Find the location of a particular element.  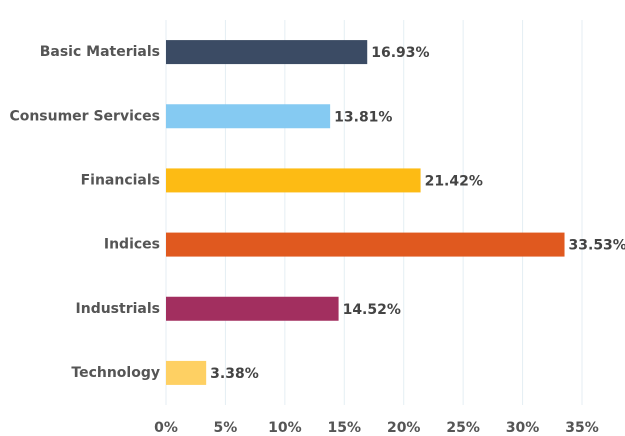

y-tick-label: Indices is located at coordinates (132, 245).